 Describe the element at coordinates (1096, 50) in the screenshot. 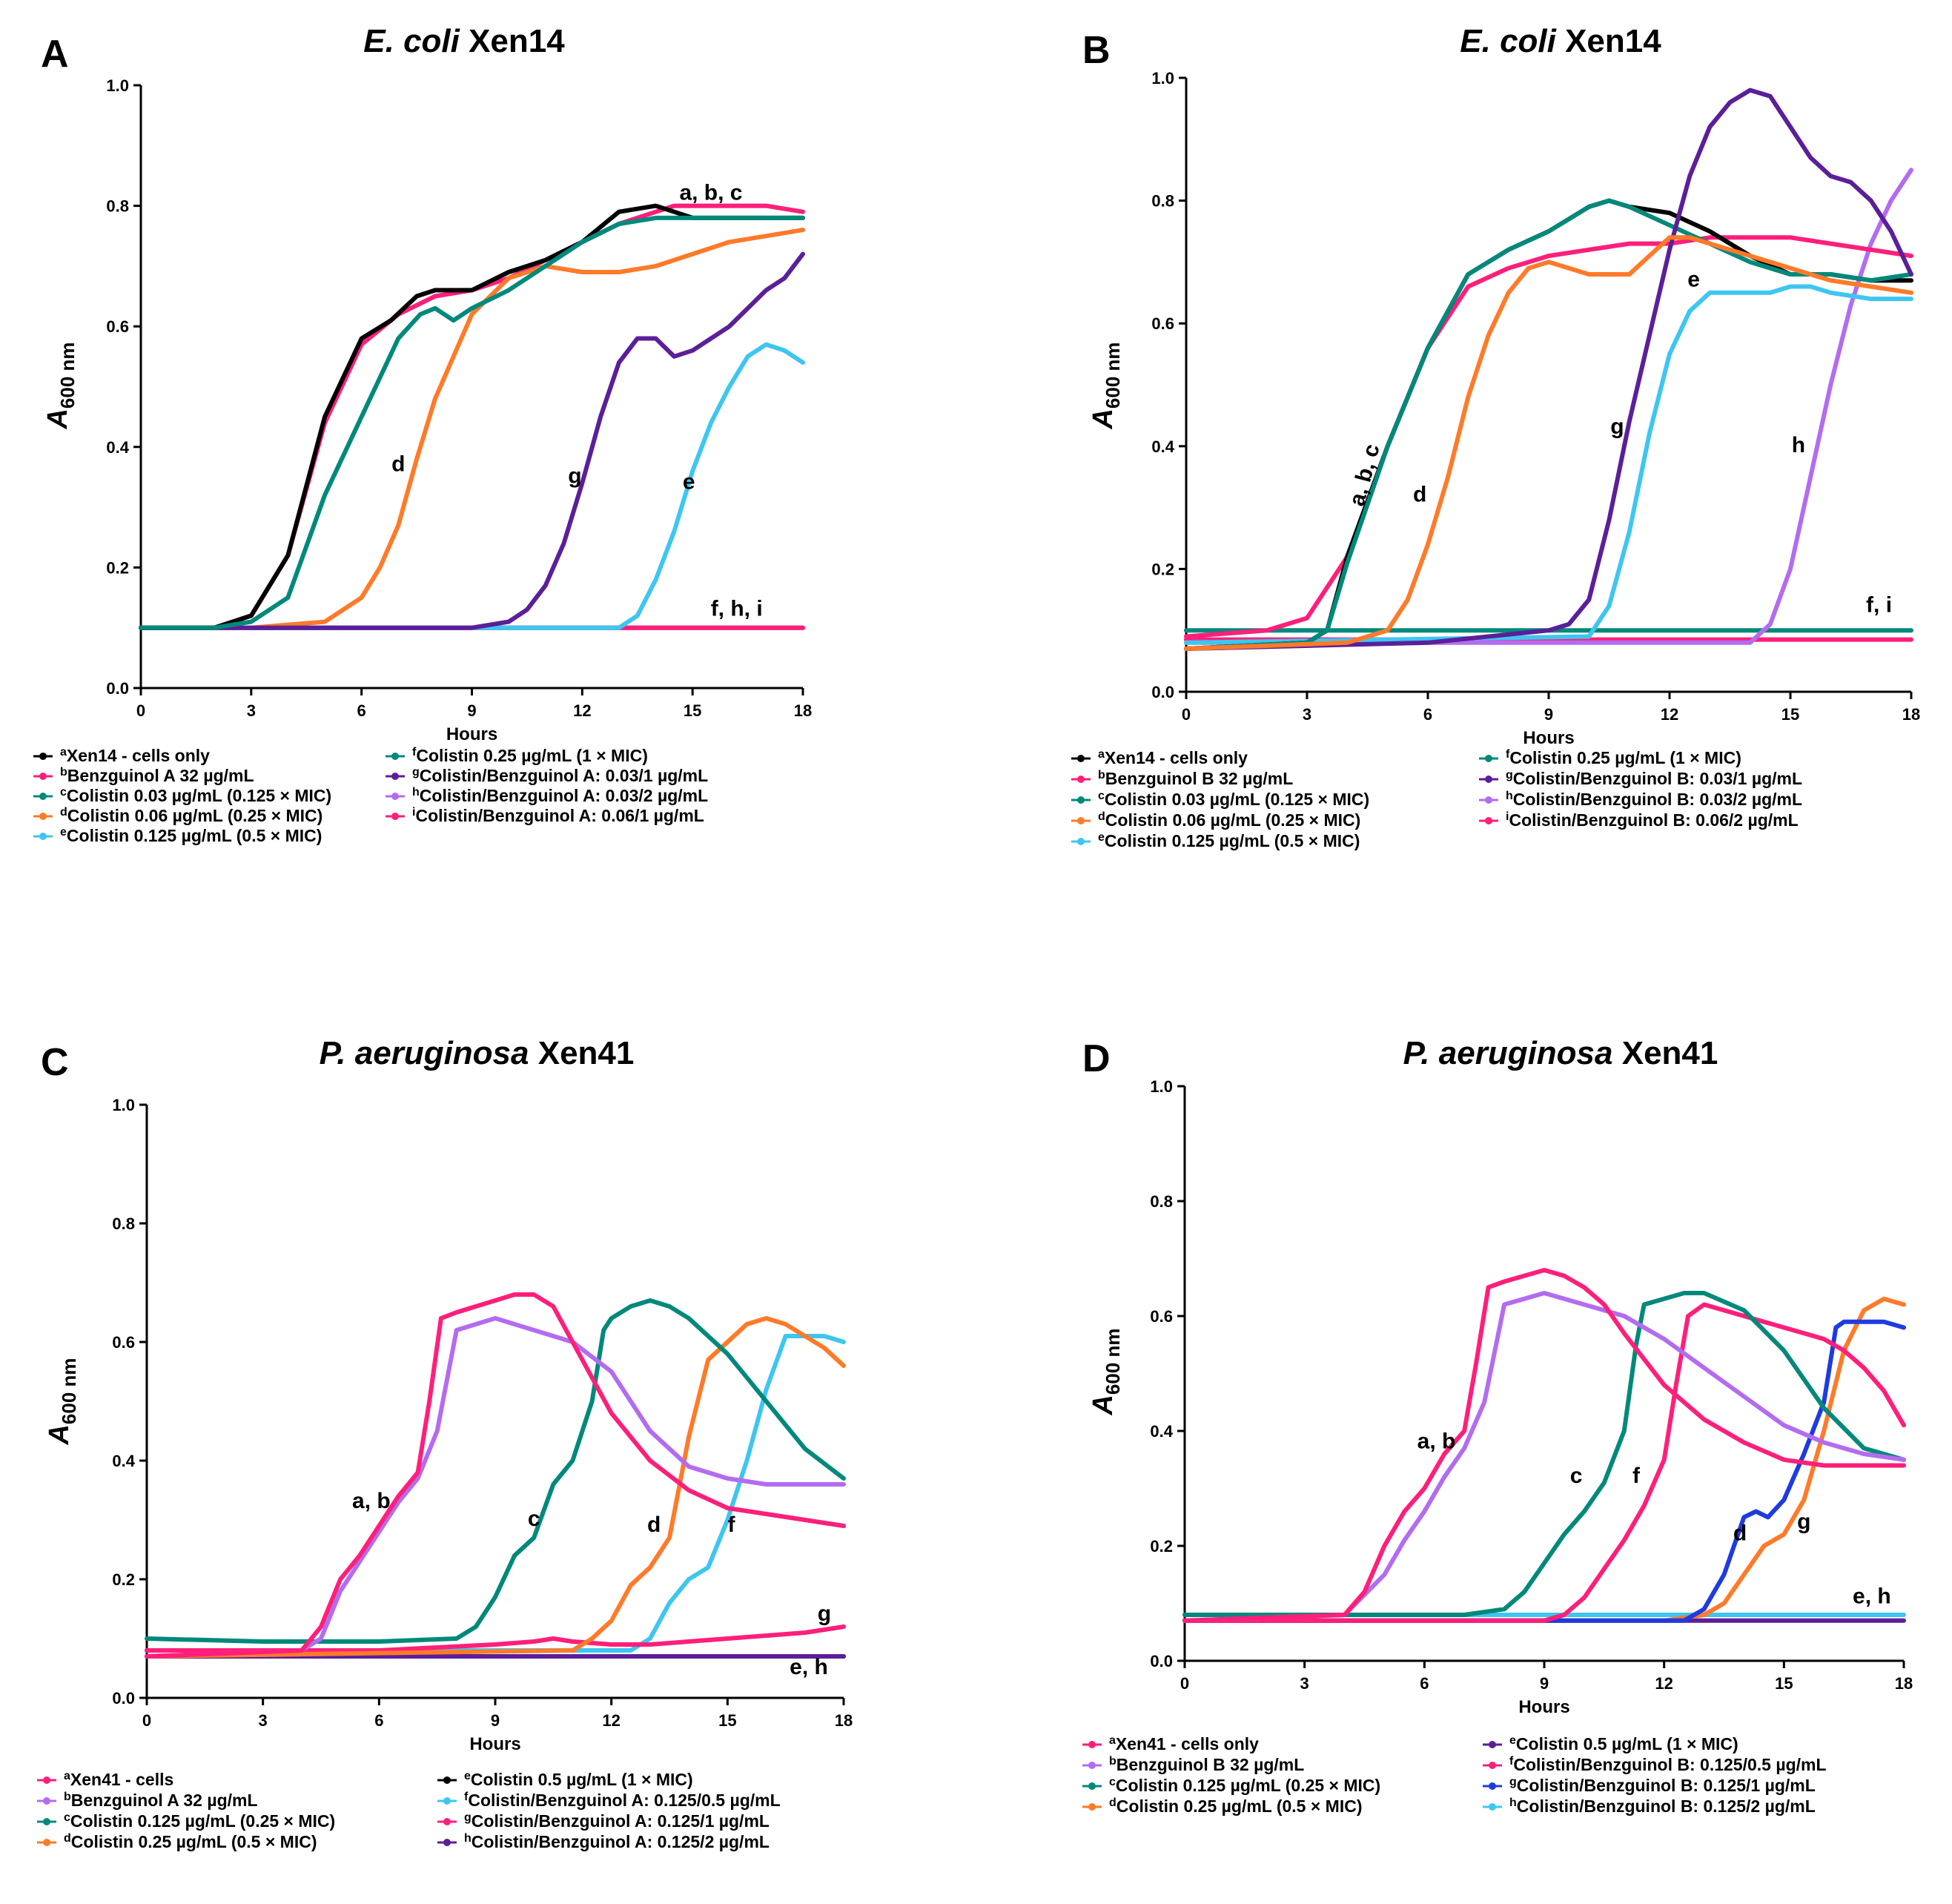

I see `panel-letter: B` at that location.